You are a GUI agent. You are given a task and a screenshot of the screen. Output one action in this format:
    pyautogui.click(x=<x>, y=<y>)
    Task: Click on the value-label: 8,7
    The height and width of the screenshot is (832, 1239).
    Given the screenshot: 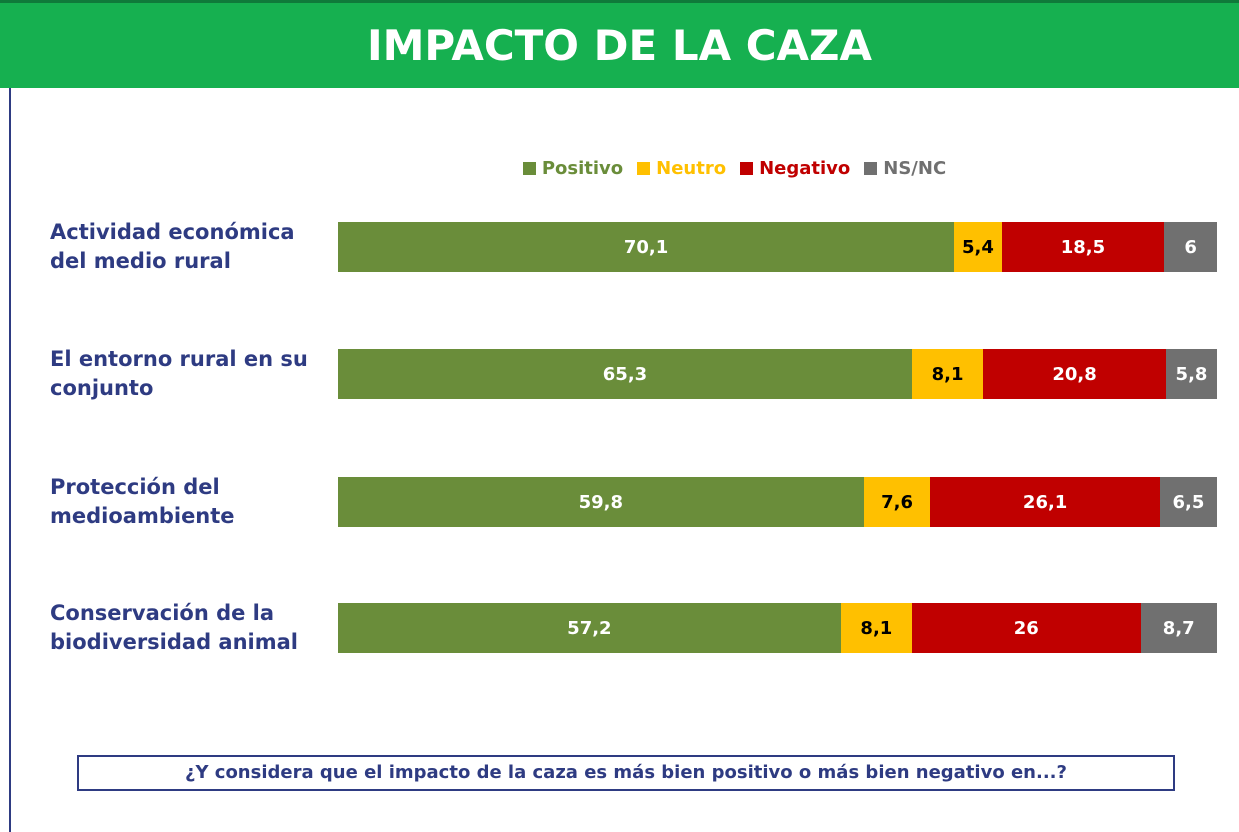 What is the action you would take?
    pyautogui.click(x=1178, y=628)
    